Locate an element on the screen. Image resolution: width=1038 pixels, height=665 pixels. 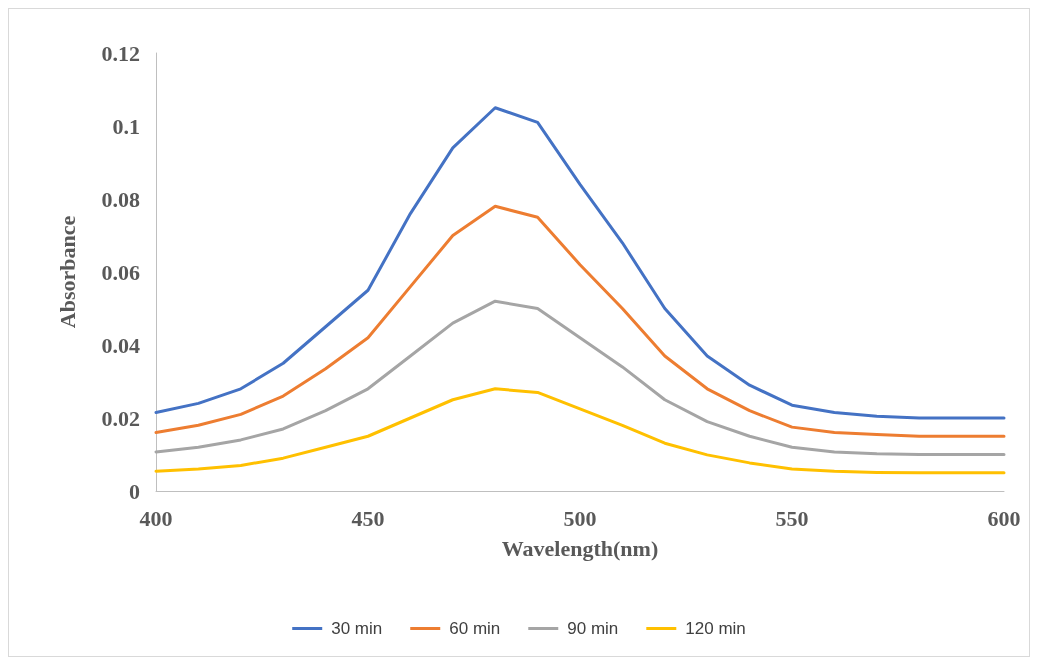
legend-label: 60 min is located at coordinates (475, 628).